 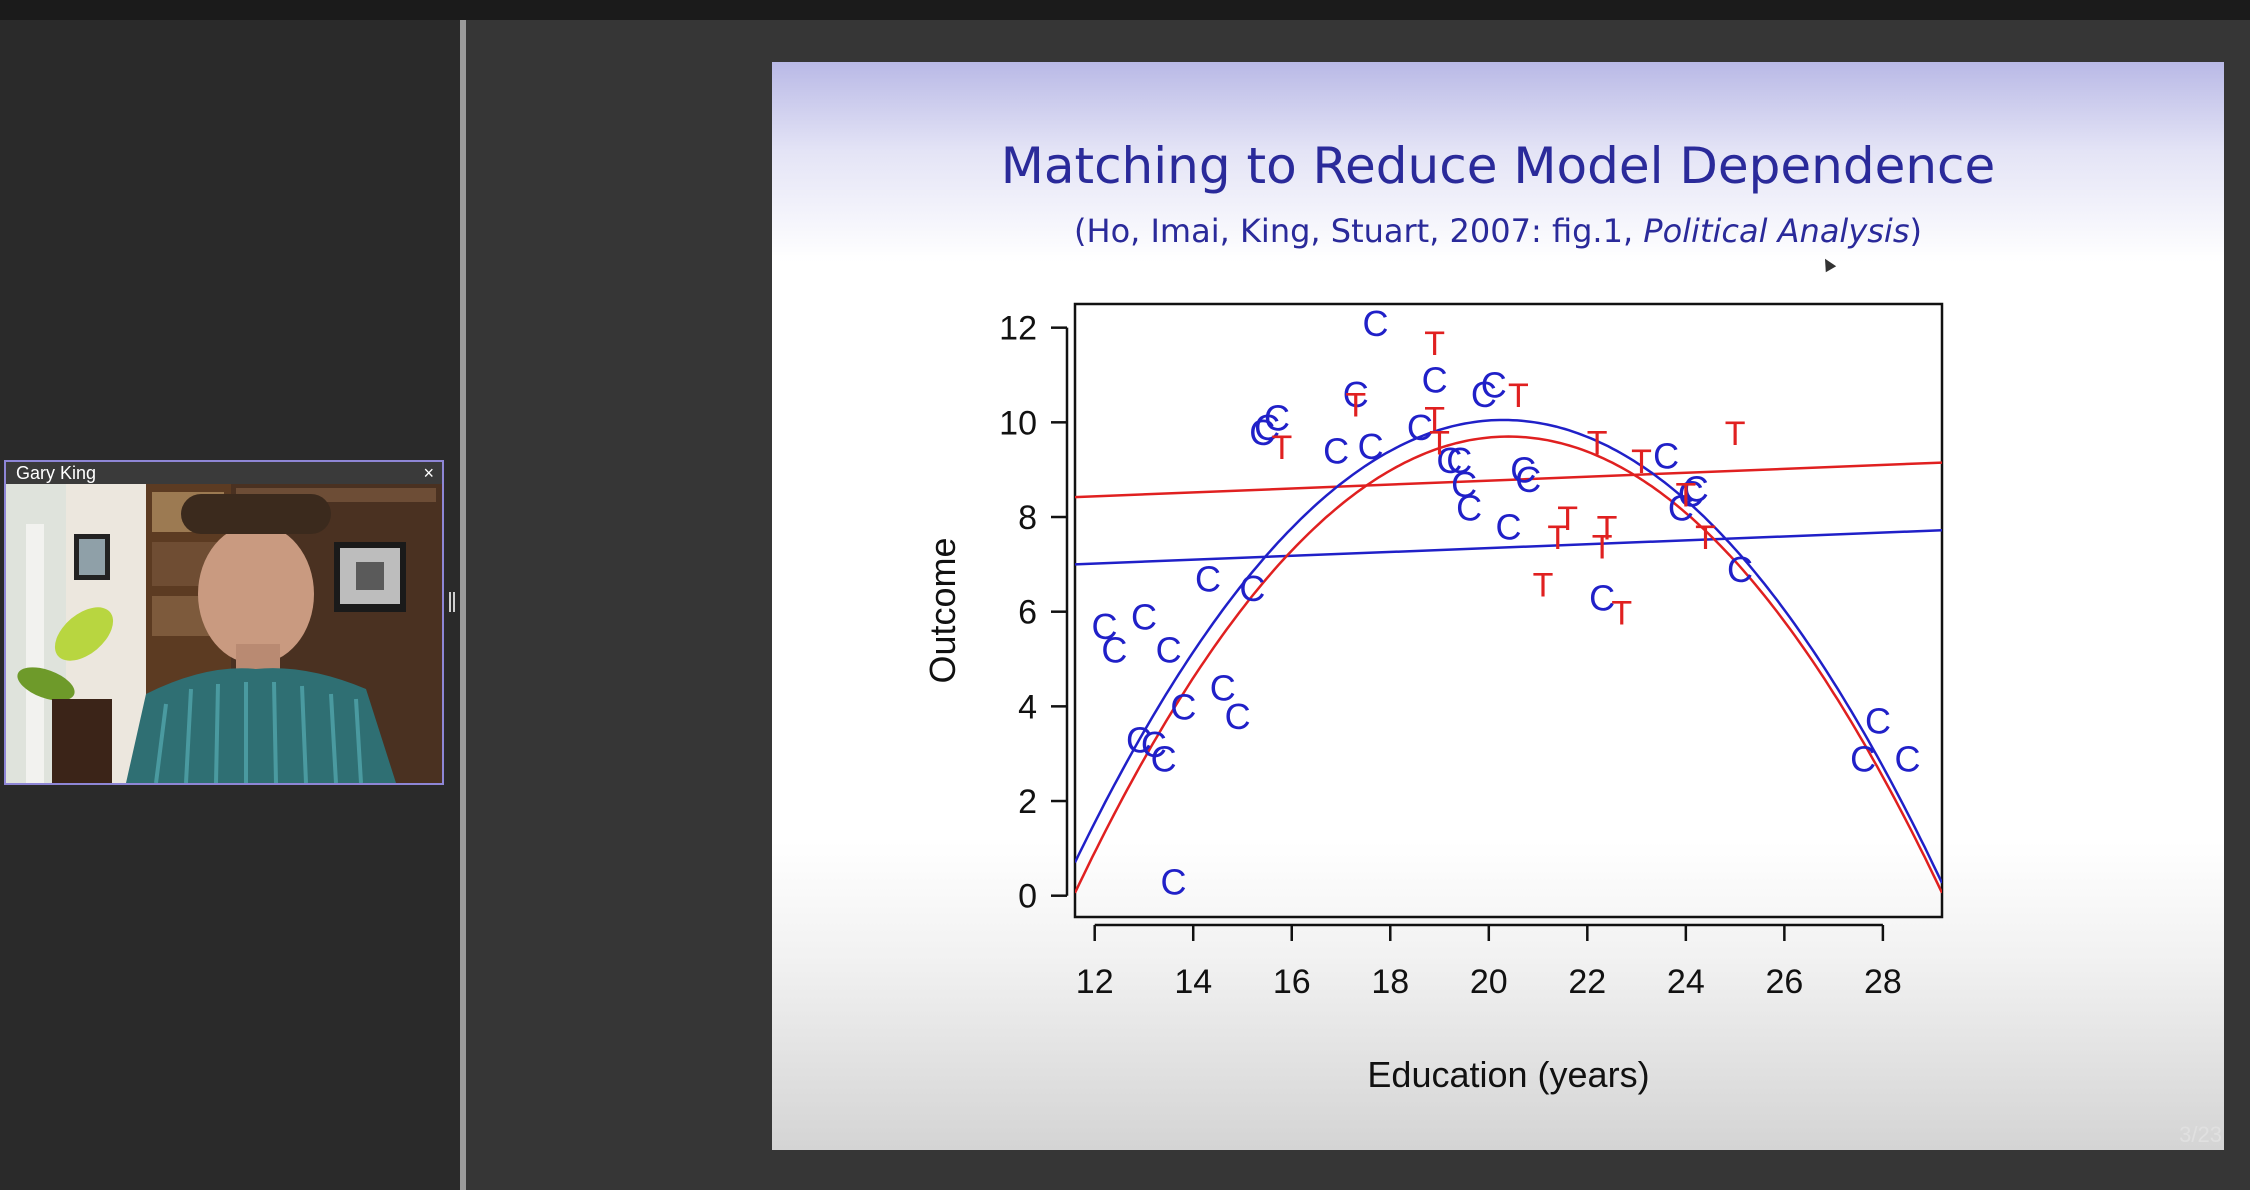 I want to click on x-tick-label: 22, so click(x=1587, y=982).